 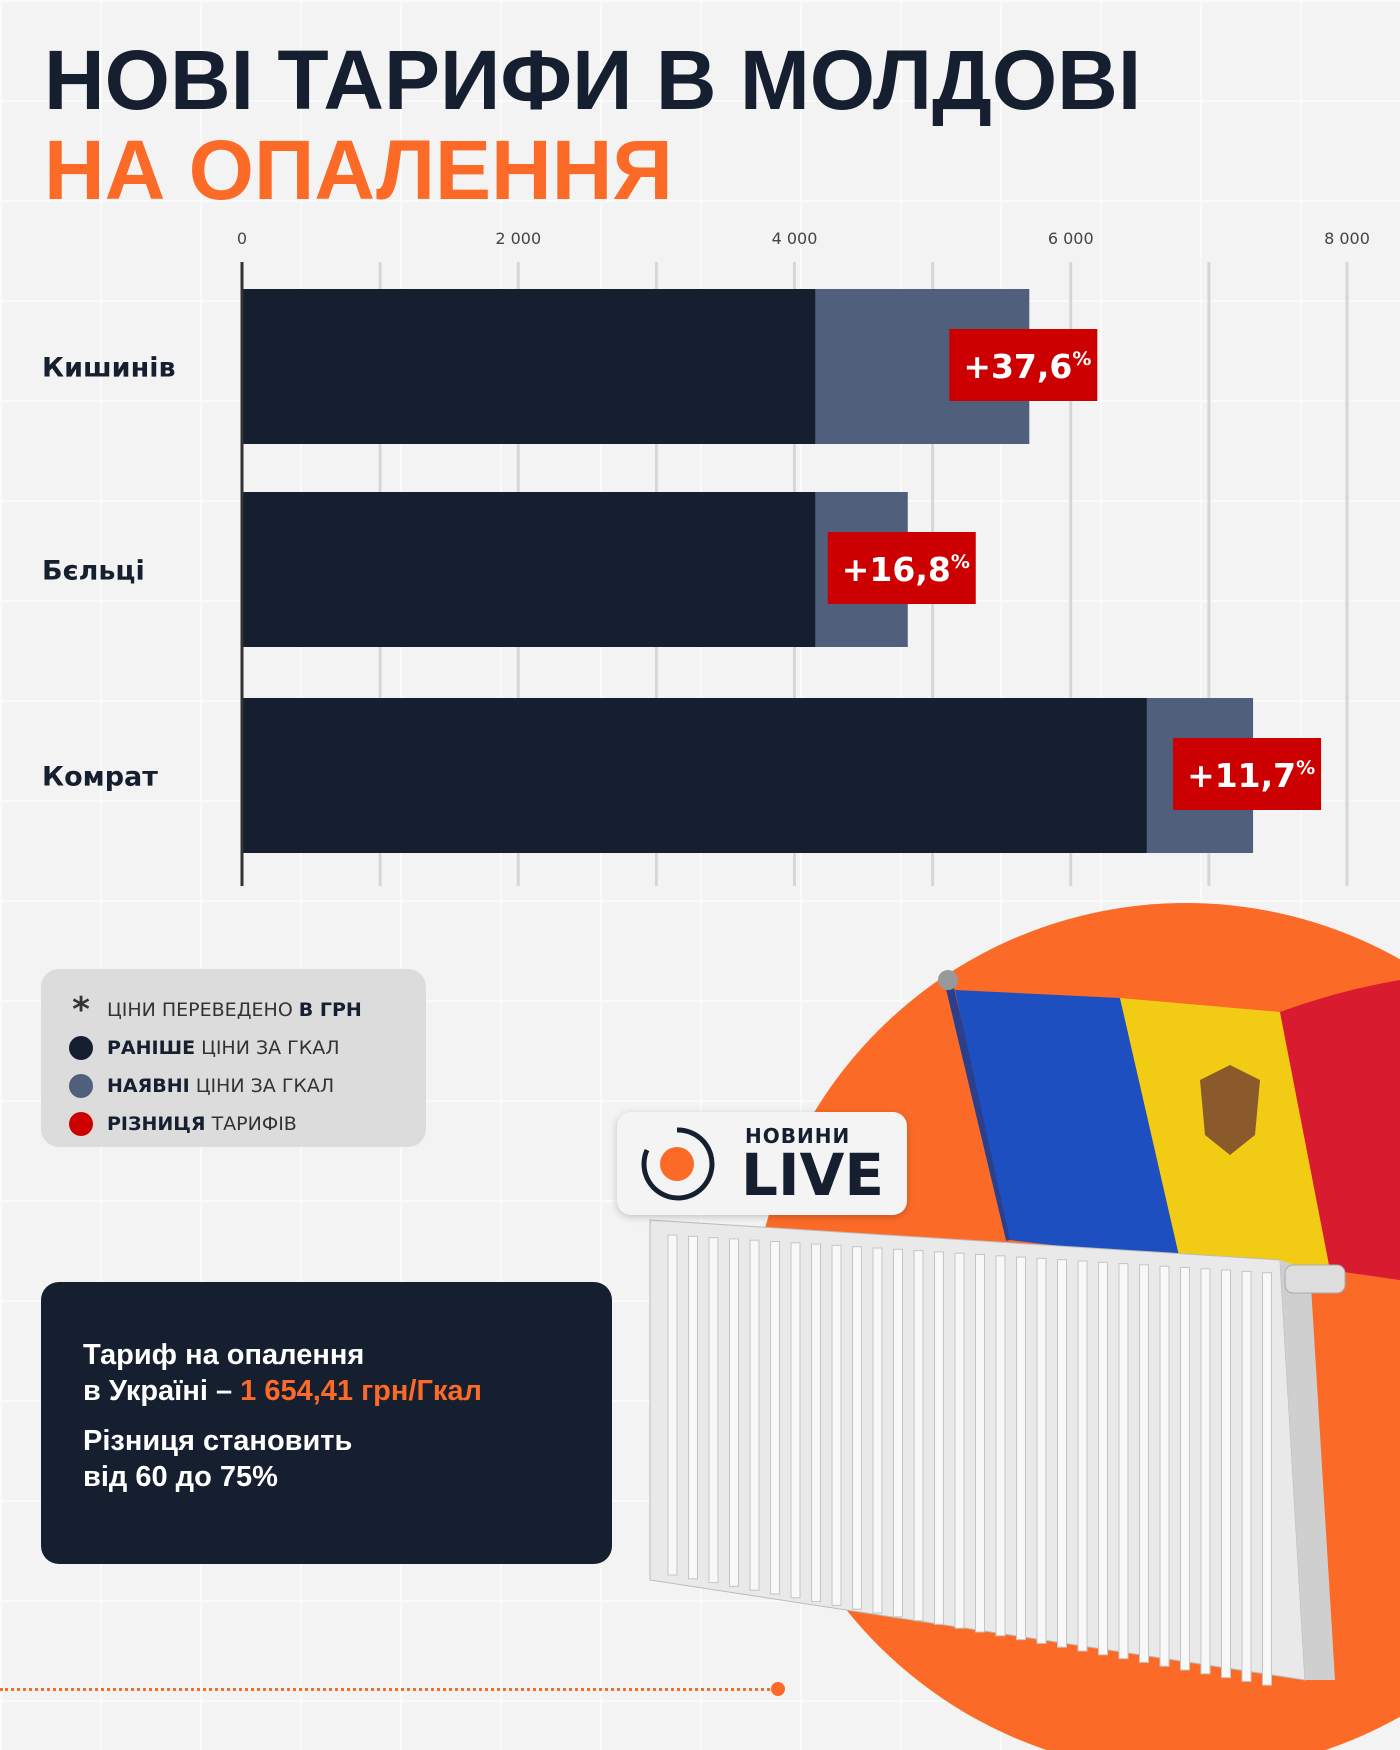 I want to click on info-line: від 60 до 75%, so click(x=180, y=1477).